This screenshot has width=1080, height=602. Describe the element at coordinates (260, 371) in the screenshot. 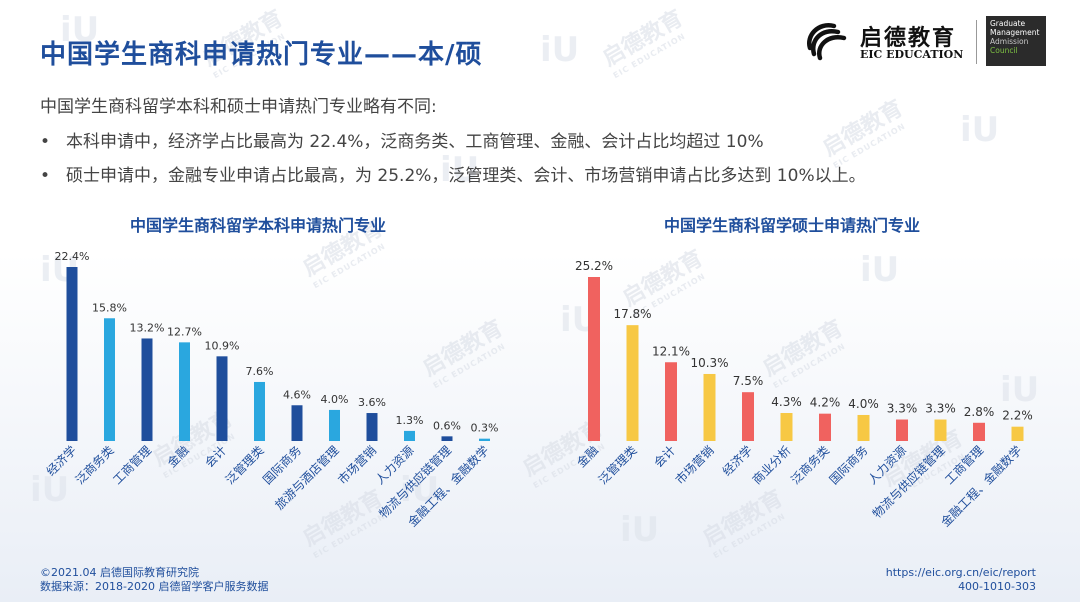

I see `data-label: 7.6%` at that location.